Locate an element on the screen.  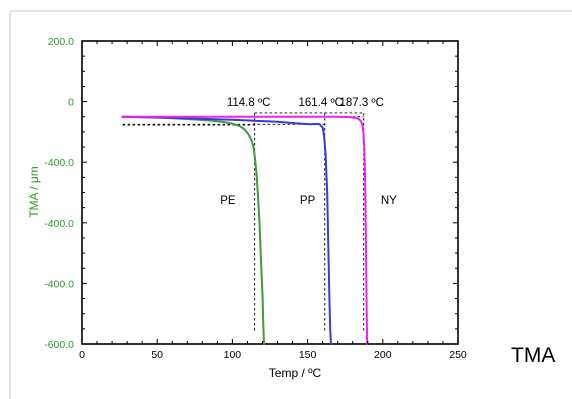
x-tick-label: 150 is located at coordinates (308, 355).